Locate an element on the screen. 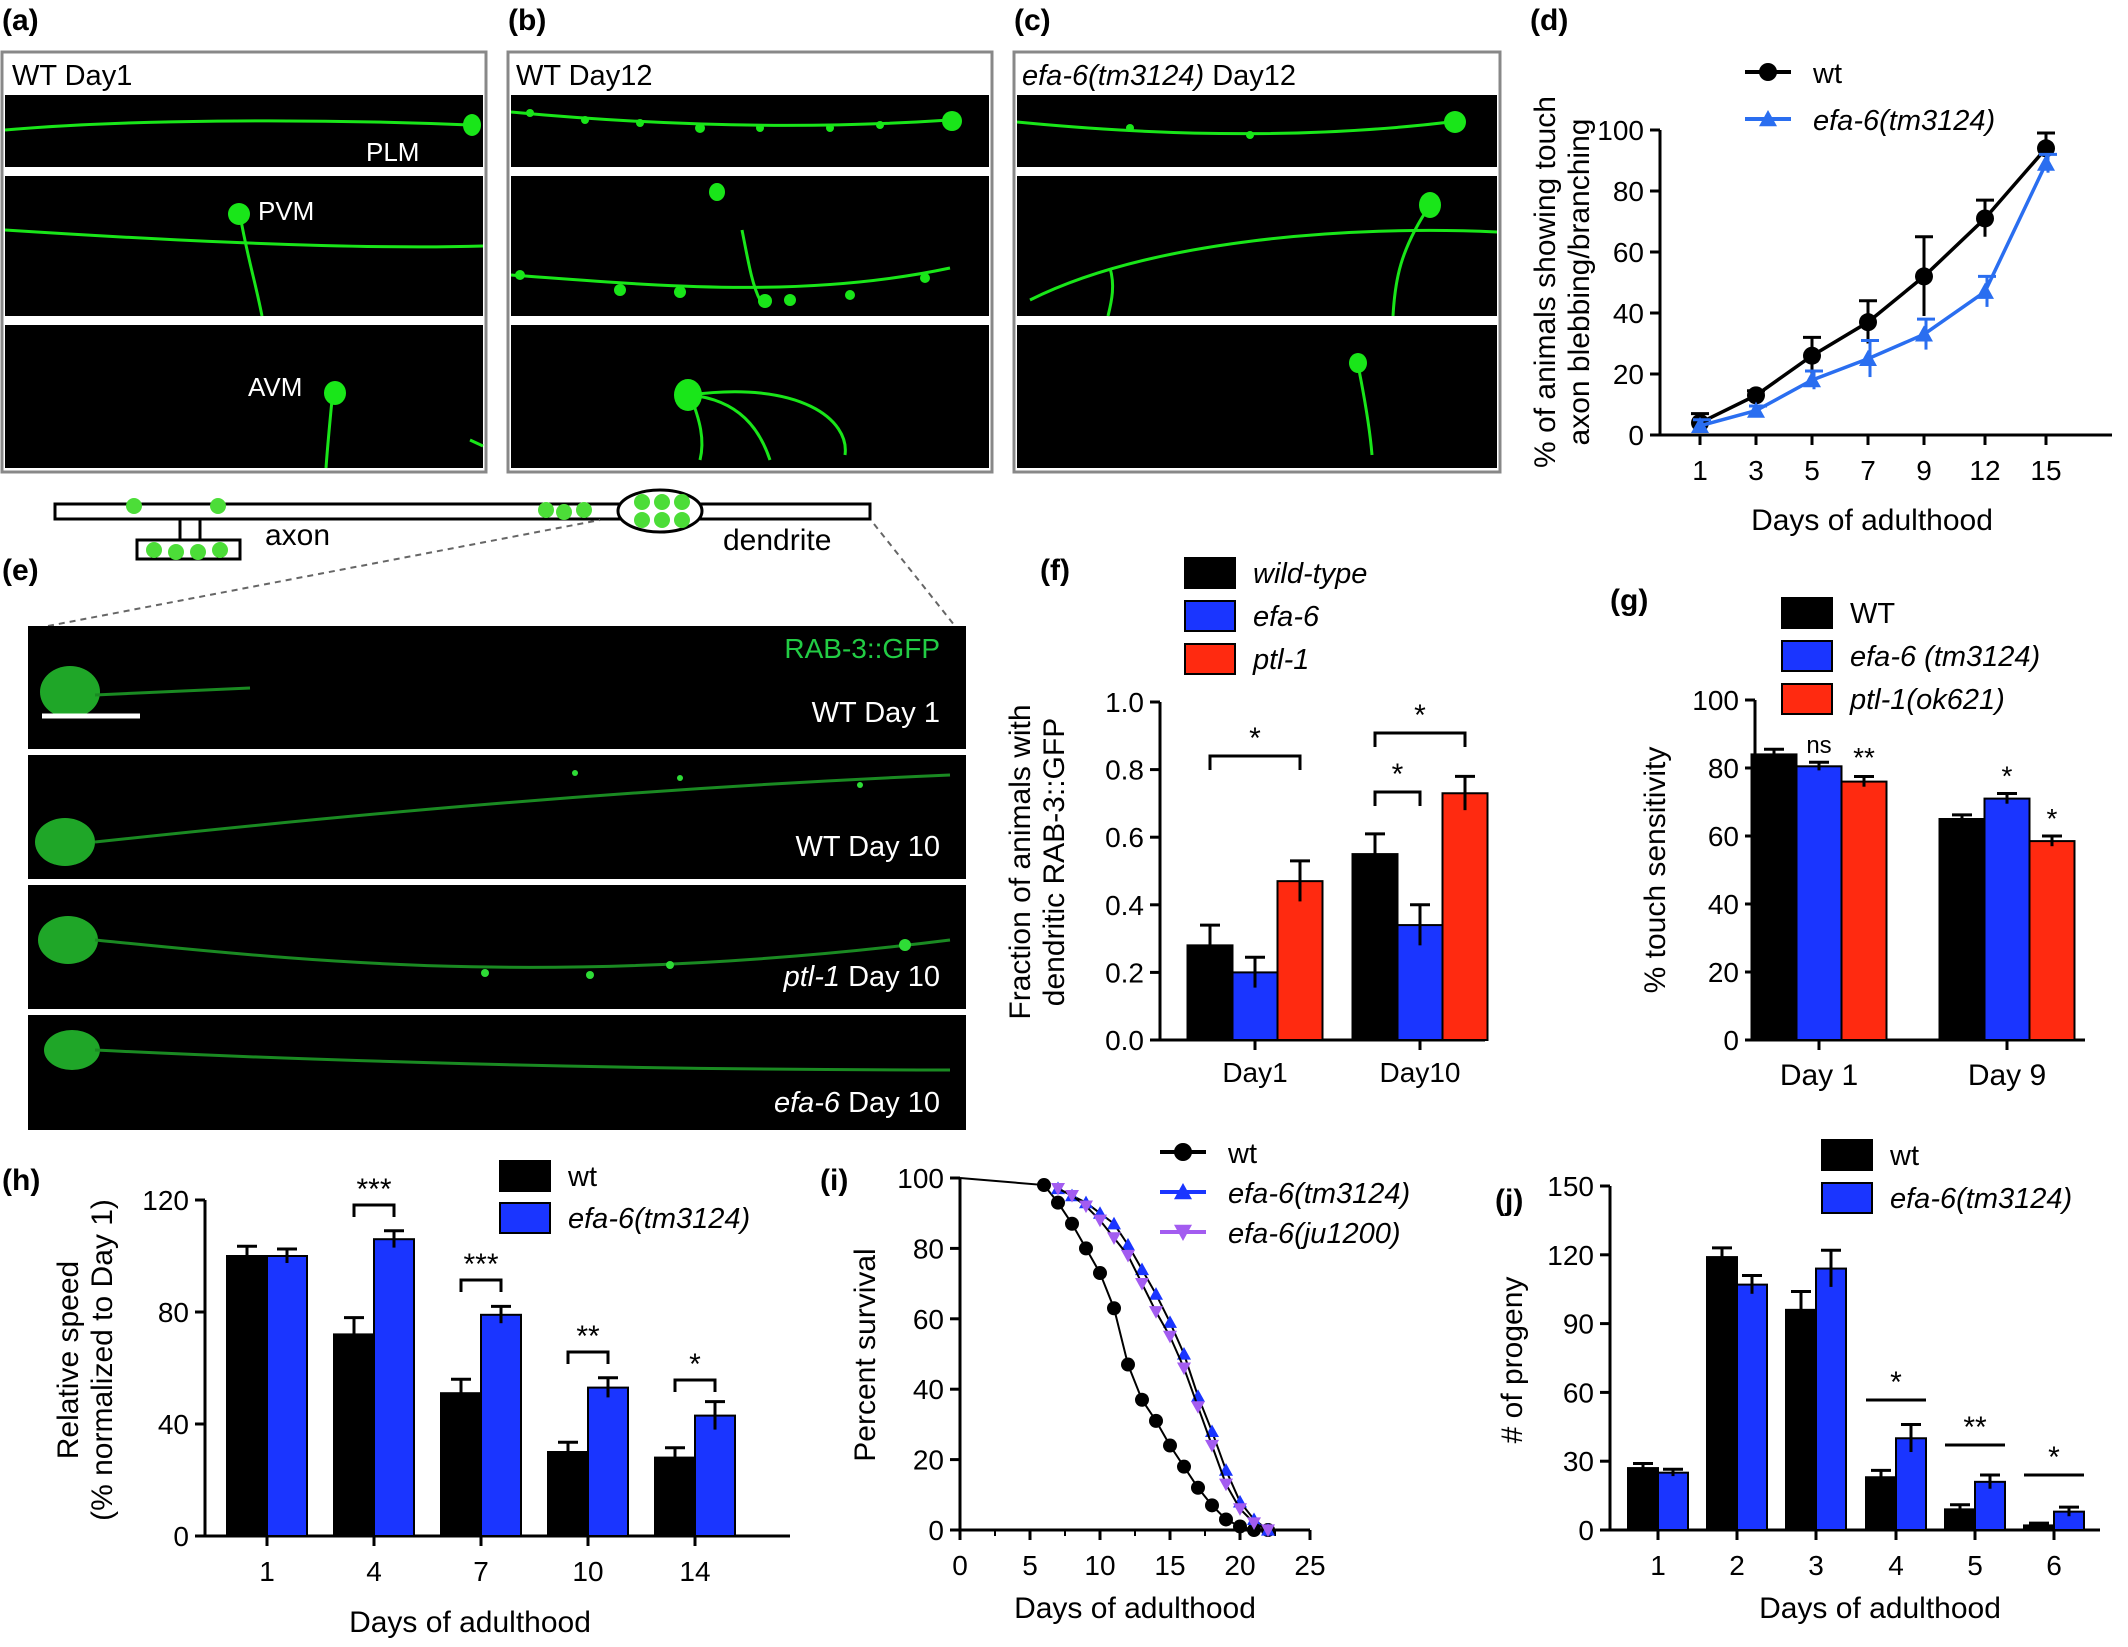  y-tick-label: 0.0 is located at coordinates (1124, 1040).